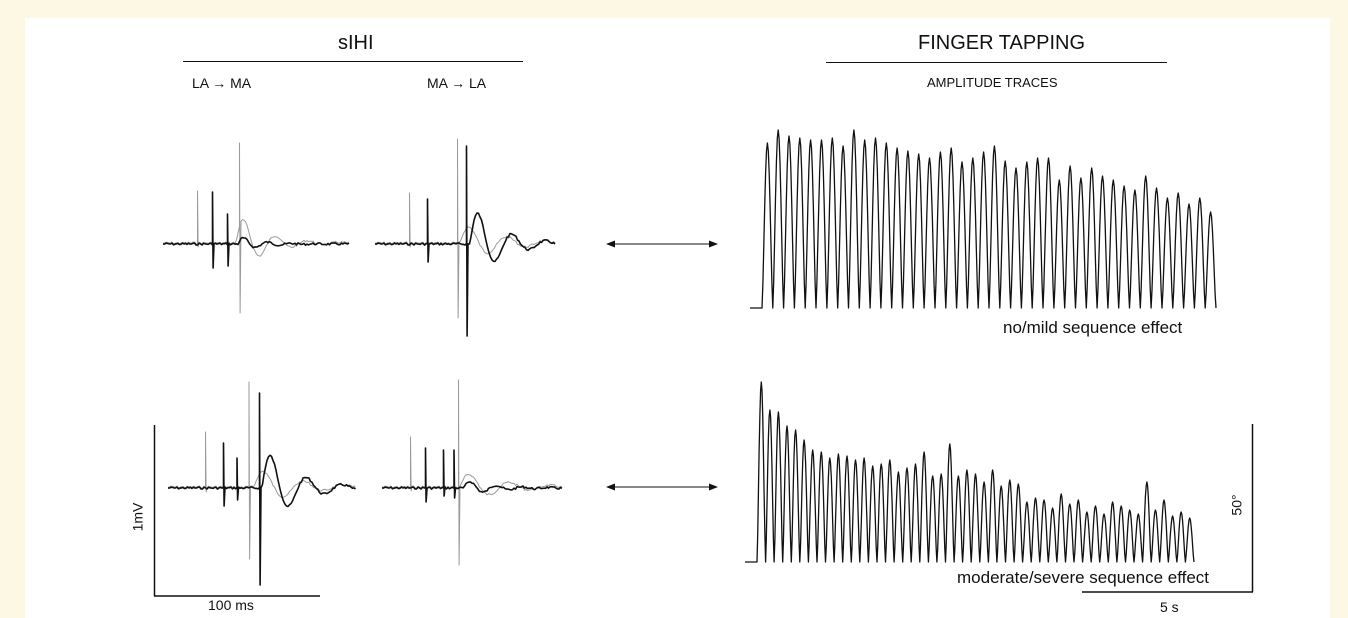 The image size is (1348, 618). What do you see at coordinates (457, 83) in the screenshot?
I see `sihi-col-right-label: MA → LA` at bounding box center [457, 83].